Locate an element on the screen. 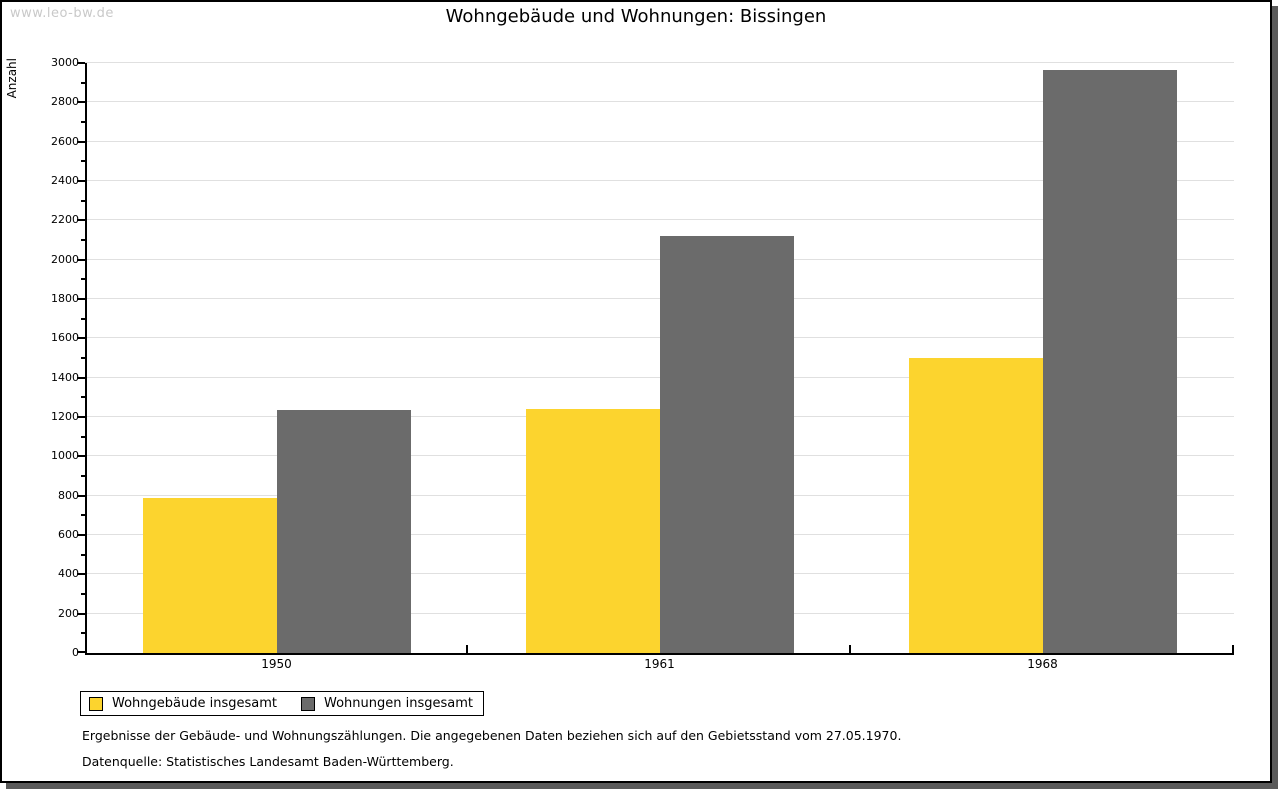 The height and width of the screenshot is (791, 1280). bar-wohngebaeude-1961 is located at coordinates (592, 531).